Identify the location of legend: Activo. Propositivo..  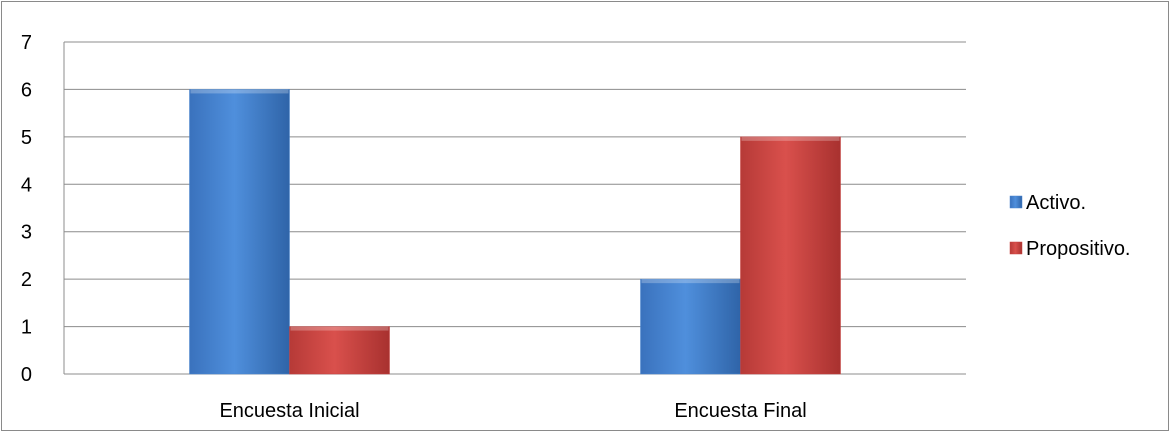
(1070, 226).